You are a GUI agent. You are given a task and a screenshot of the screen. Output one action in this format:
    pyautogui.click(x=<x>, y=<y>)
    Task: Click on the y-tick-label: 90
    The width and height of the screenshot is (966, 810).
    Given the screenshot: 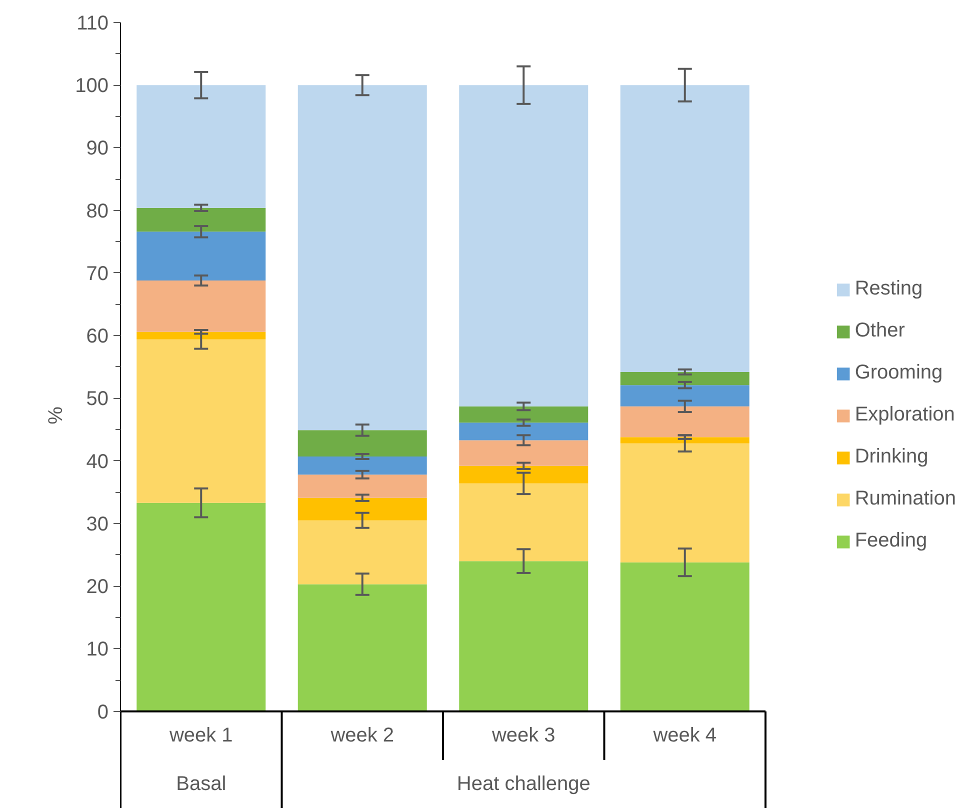 What is the action you would take?
    pyautogui.click(x=97, y=149)
    